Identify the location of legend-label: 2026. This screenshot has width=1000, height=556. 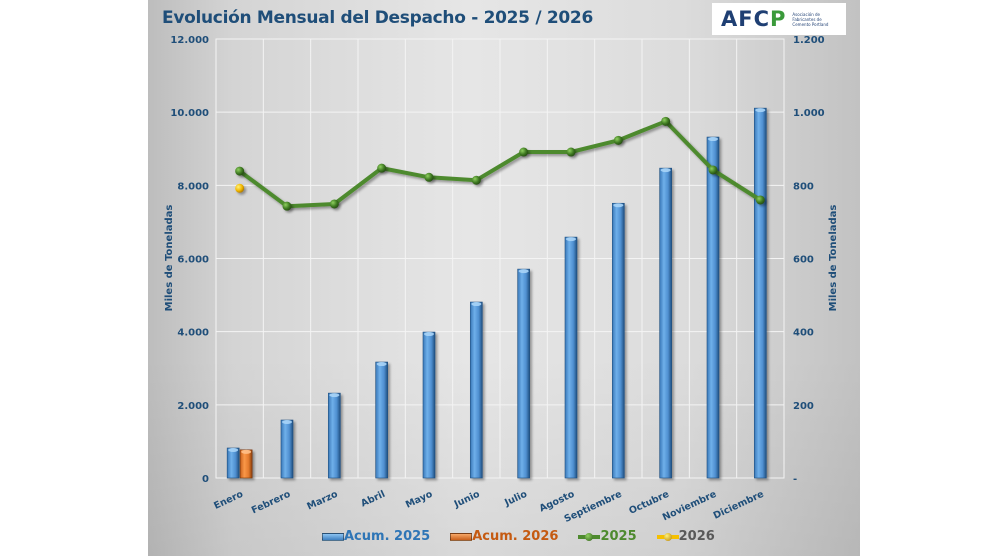
(696, 536).